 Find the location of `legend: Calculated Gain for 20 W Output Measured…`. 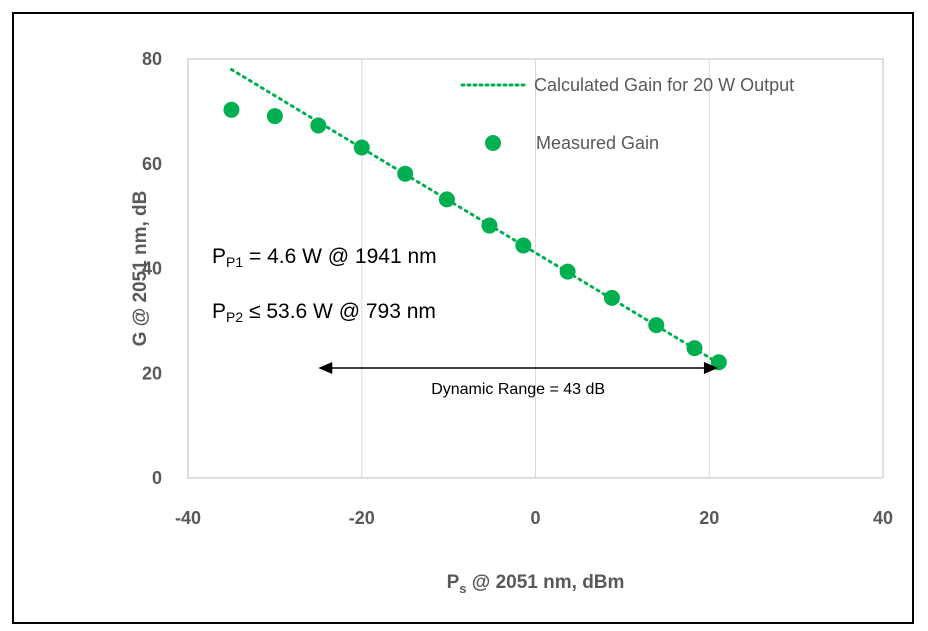

legend: Calculated Gain for 20 W Output Measured… is located at coordinates (627, 114).